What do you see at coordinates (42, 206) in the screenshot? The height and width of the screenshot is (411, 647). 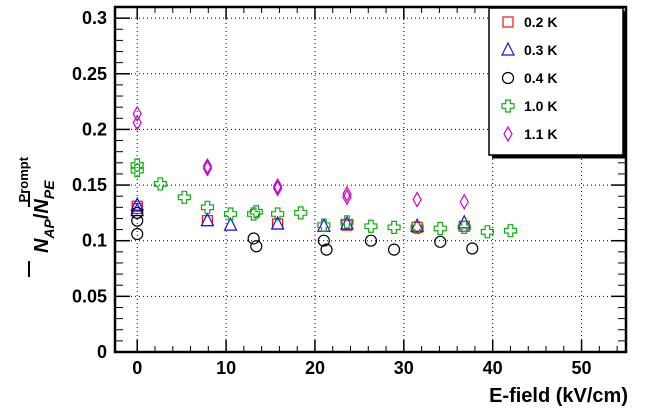 I see `y-title-denominator: N` at bounding box center [42, 206].